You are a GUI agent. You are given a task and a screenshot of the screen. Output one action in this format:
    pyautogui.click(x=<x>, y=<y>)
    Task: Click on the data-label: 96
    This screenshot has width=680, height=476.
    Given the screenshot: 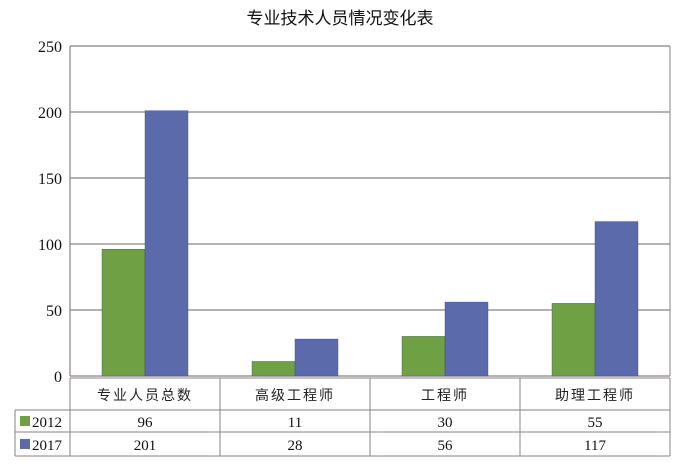 What is the action you would take?
    pyautogui.click(x=146, y=423)
    